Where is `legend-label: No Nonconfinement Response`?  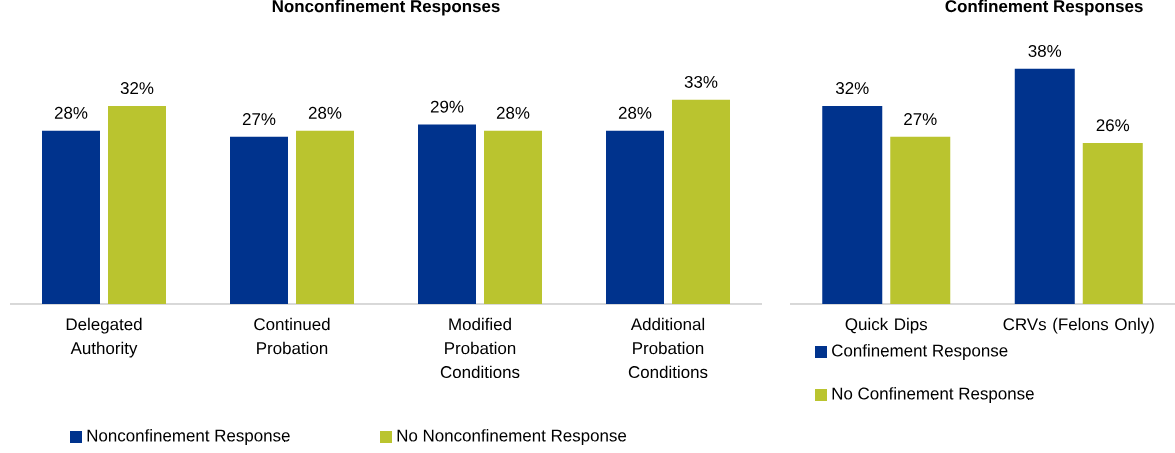 legend-label: No Nonconfinement Response is located at coordinates (512, 437).